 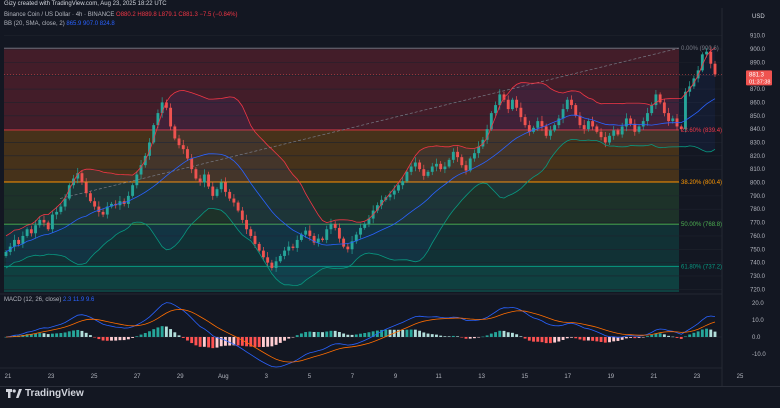 I want to click on macd-tick-0: 20.0, so click(x=758, y=304).